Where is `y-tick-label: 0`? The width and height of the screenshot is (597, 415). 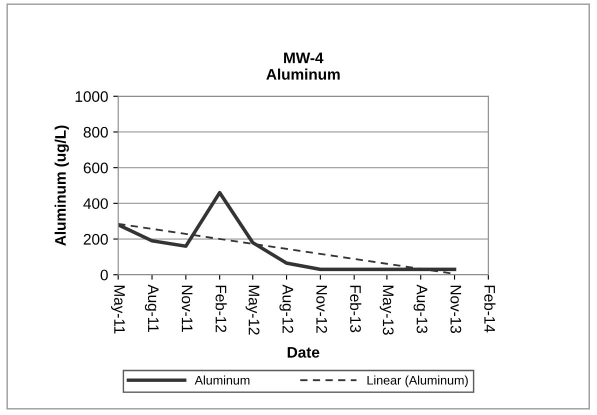 y-tick-label: 0 is located at coordinates (104, 275).